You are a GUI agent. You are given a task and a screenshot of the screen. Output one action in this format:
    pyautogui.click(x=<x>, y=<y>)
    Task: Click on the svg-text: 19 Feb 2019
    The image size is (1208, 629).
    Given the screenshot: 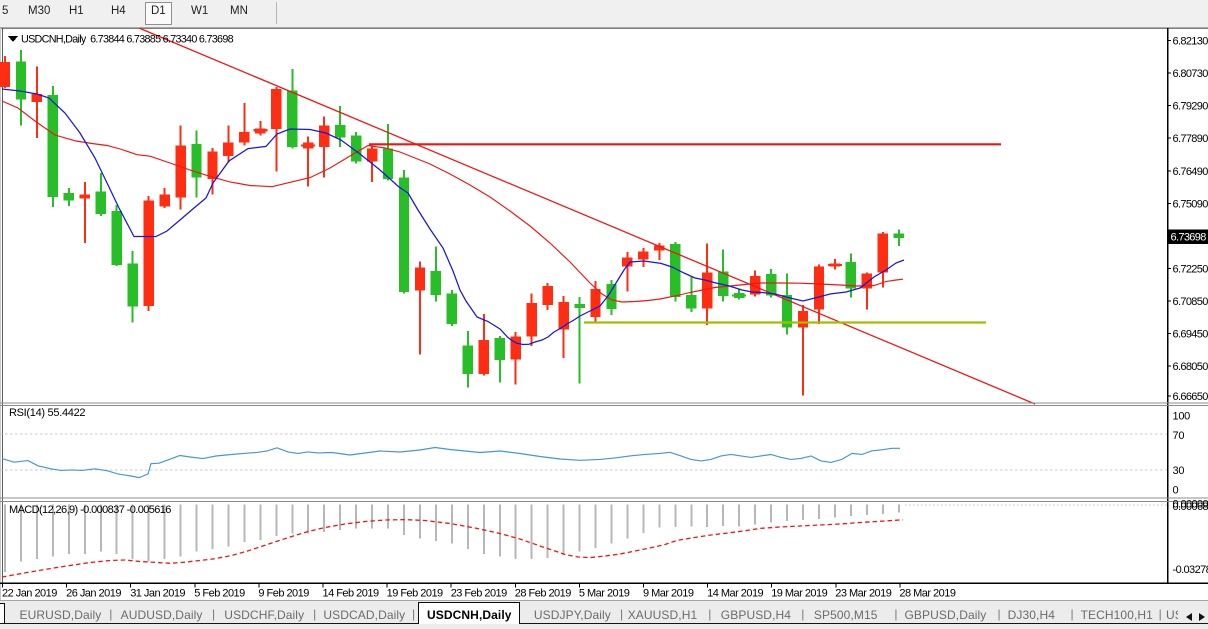 What is the action you would take?
    pyautogui.click(x=415, y=594)
    